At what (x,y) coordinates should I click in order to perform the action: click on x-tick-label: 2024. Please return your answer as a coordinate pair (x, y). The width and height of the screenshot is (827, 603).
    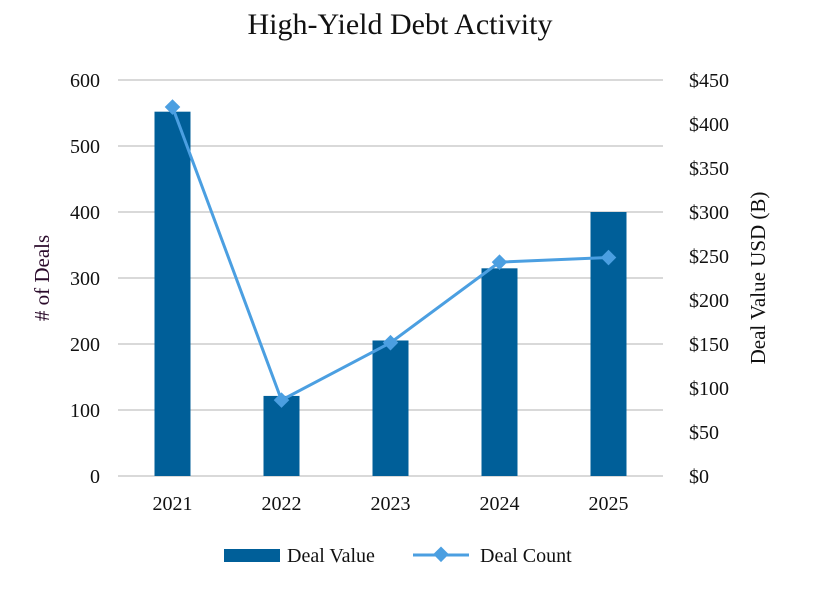
    Looking at the image, I should click on (500, 504).